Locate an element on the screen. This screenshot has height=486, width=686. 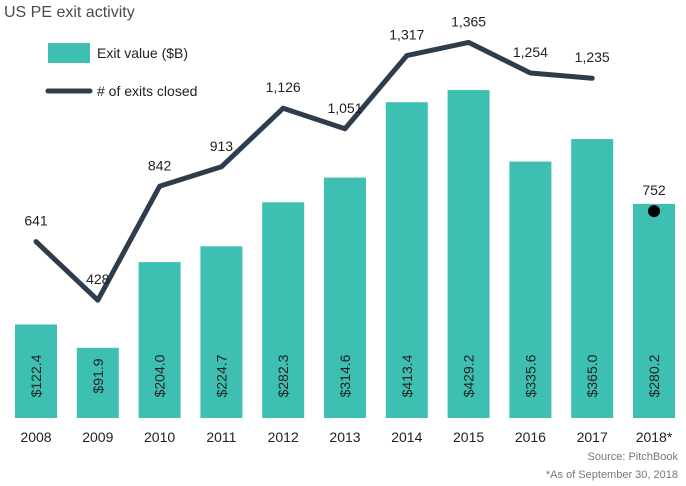
bar-value-label: $314.6 is located at coordinates (345, 375).